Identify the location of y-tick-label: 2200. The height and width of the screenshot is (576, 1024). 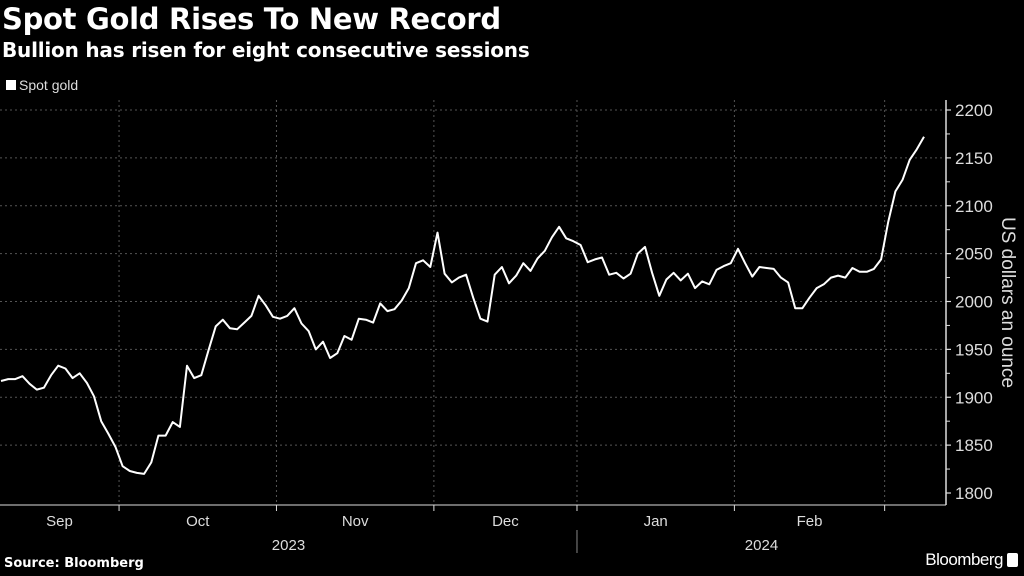
(974, 110).